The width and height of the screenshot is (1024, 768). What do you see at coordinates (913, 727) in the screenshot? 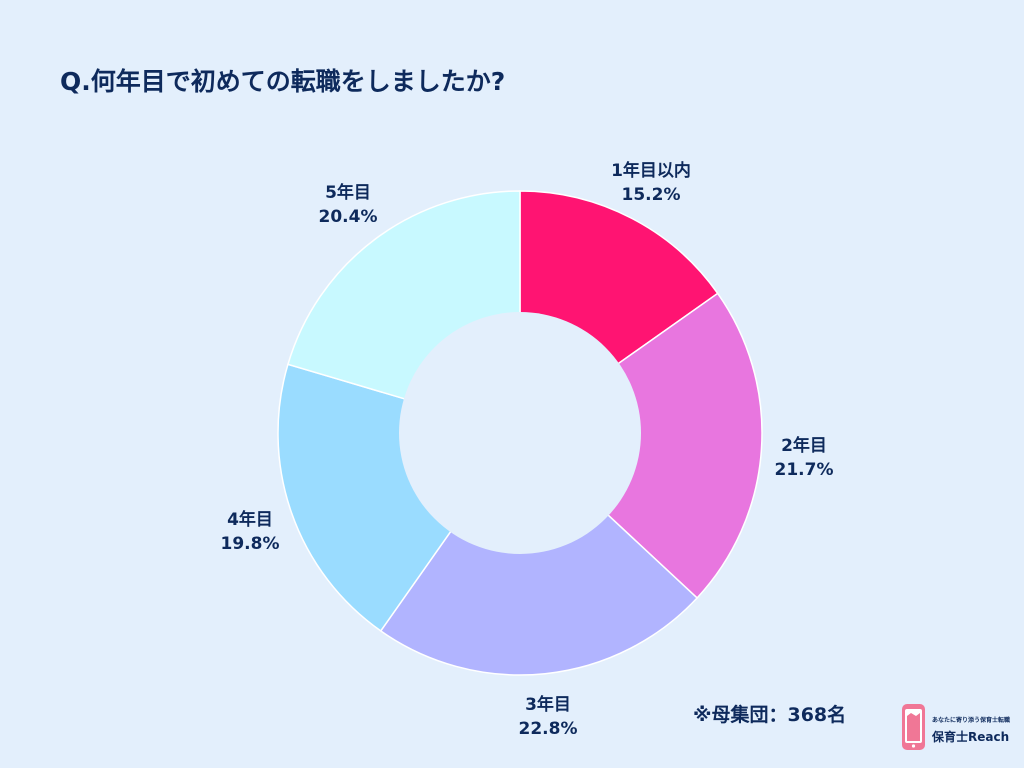
I see `phone-apron-icon` at bounding box center [913, 727].